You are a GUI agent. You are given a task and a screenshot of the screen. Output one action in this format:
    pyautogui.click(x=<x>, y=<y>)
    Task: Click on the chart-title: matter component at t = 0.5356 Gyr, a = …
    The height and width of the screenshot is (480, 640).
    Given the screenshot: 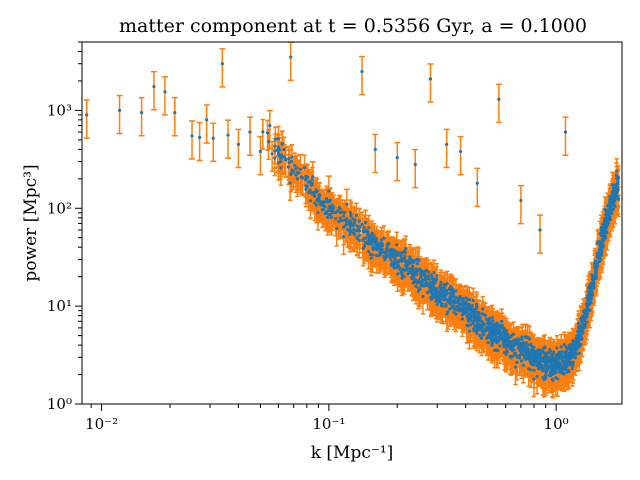 What is the action you would take?
    pyautogui.click(x=353, y=26)
    